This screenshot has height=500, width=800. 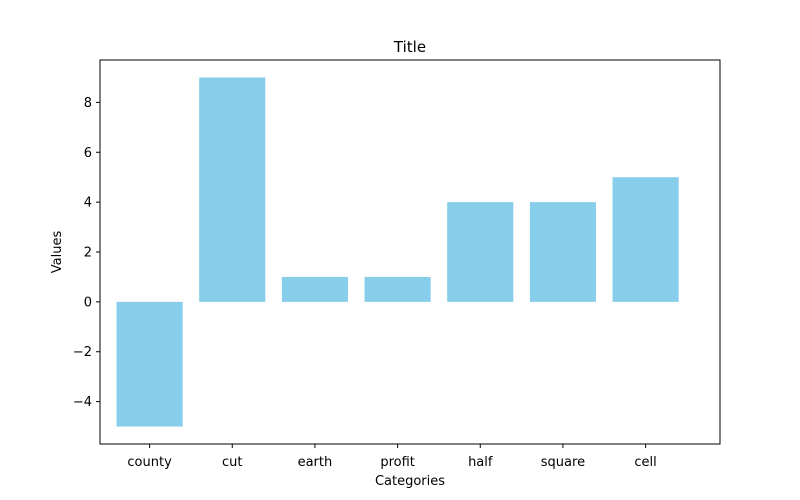 What do you see at coordinates (88, 203) in the screenshot?
I see `y-tick-label: 4` at bounding box center [88, 203].